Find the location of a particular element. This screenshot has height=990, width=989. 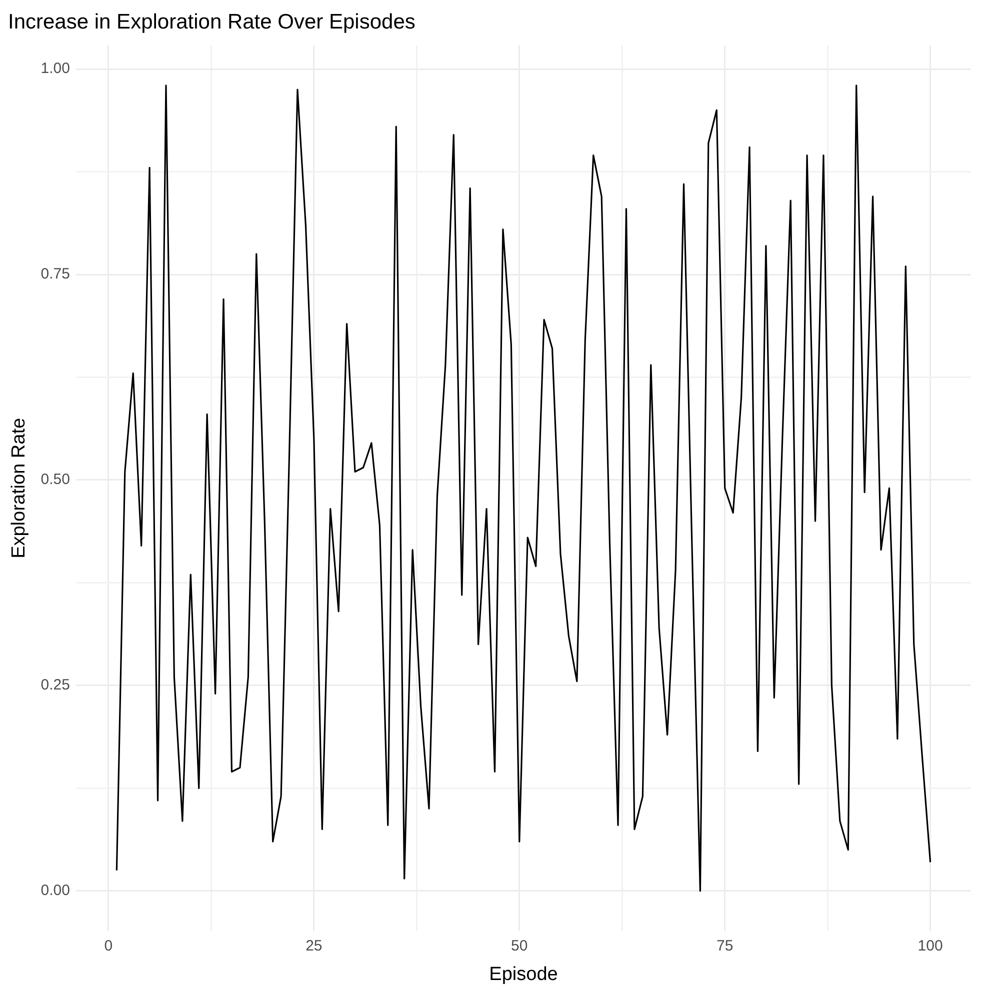

y-tick-label: 1.00 is located at coordinates (55, 69).